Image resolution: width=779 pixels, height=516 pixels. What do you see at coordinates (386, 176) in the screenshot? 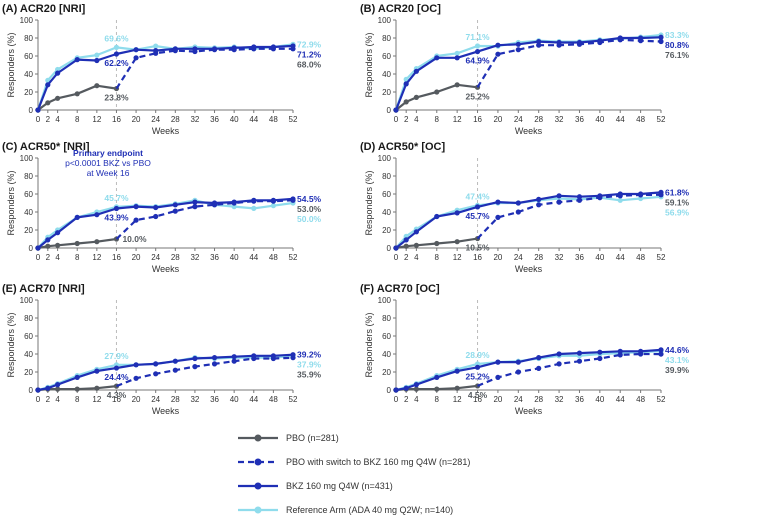
I see `y-tick-label: 80` at bounding box center [386, 176].